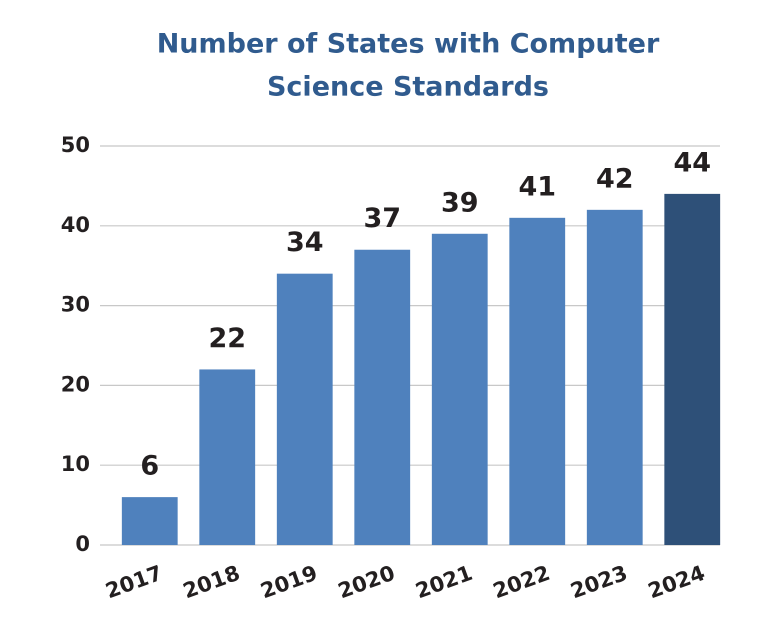  Describe the element at coordinates (408, 87) in the screenshot. I see `chart-title: Science Standards` at that location.